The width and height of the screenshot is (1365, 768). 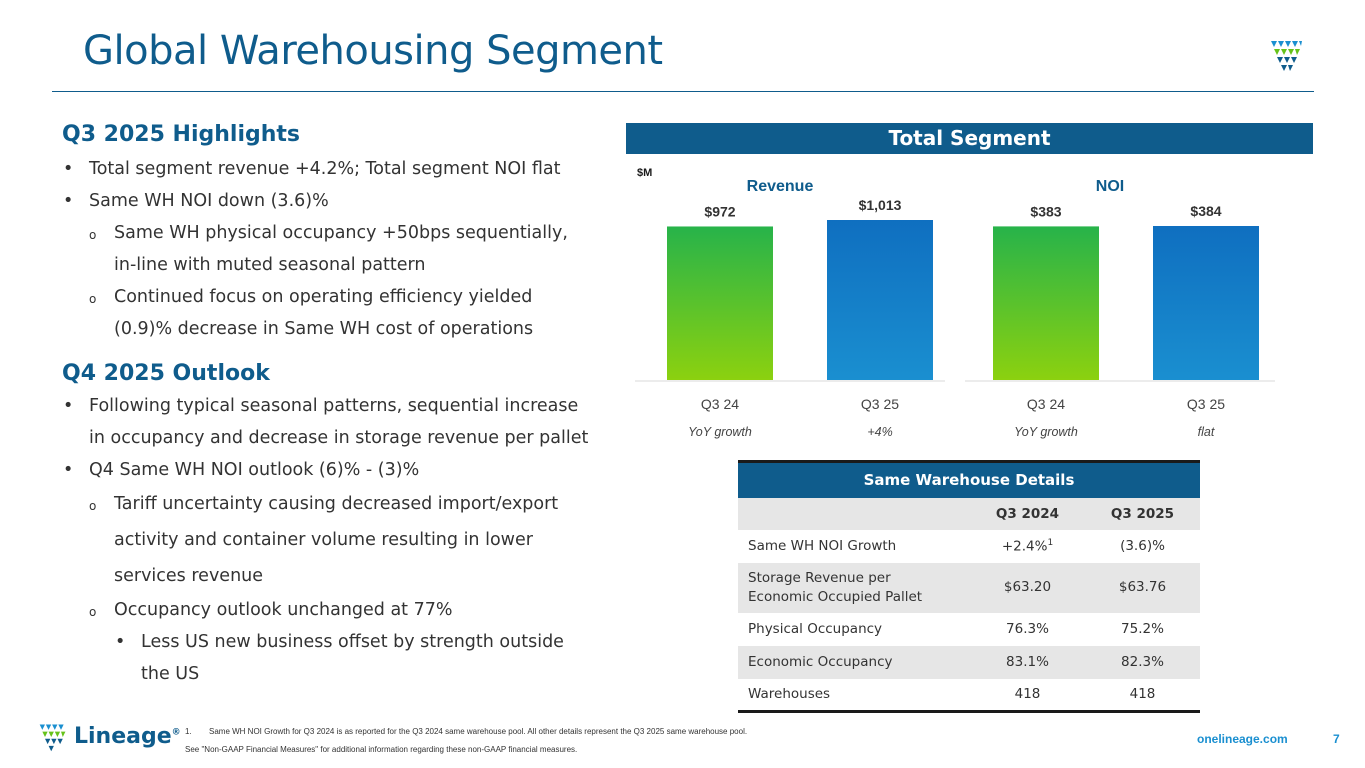 What do you see at coordinates (189, 576) in the screenshot?
I see `bullet-line: services revenue` at bounding box center [189, 576].